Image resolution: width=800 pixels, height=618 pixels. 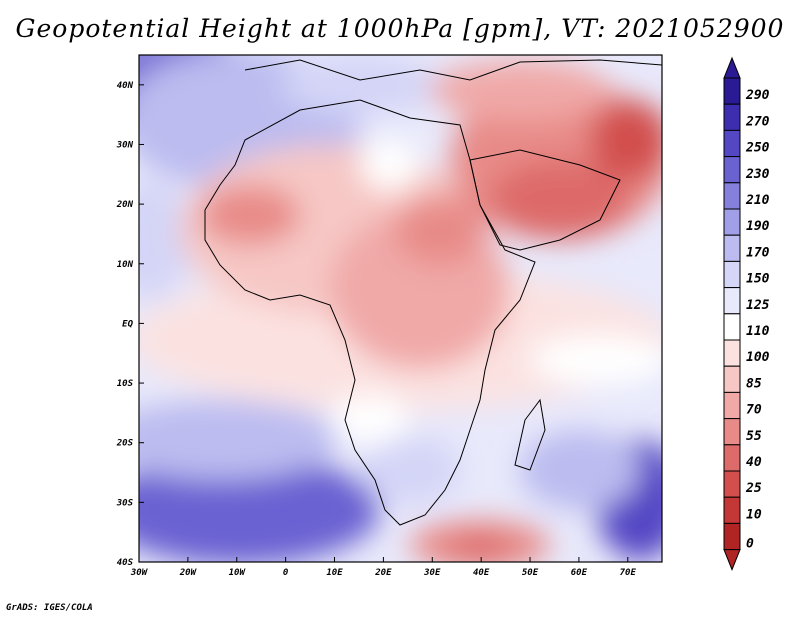 What do you see at coordinates (758, 331) in the screenshot?
I see `colorbar-label: 110` at bounding box center [758, 331].